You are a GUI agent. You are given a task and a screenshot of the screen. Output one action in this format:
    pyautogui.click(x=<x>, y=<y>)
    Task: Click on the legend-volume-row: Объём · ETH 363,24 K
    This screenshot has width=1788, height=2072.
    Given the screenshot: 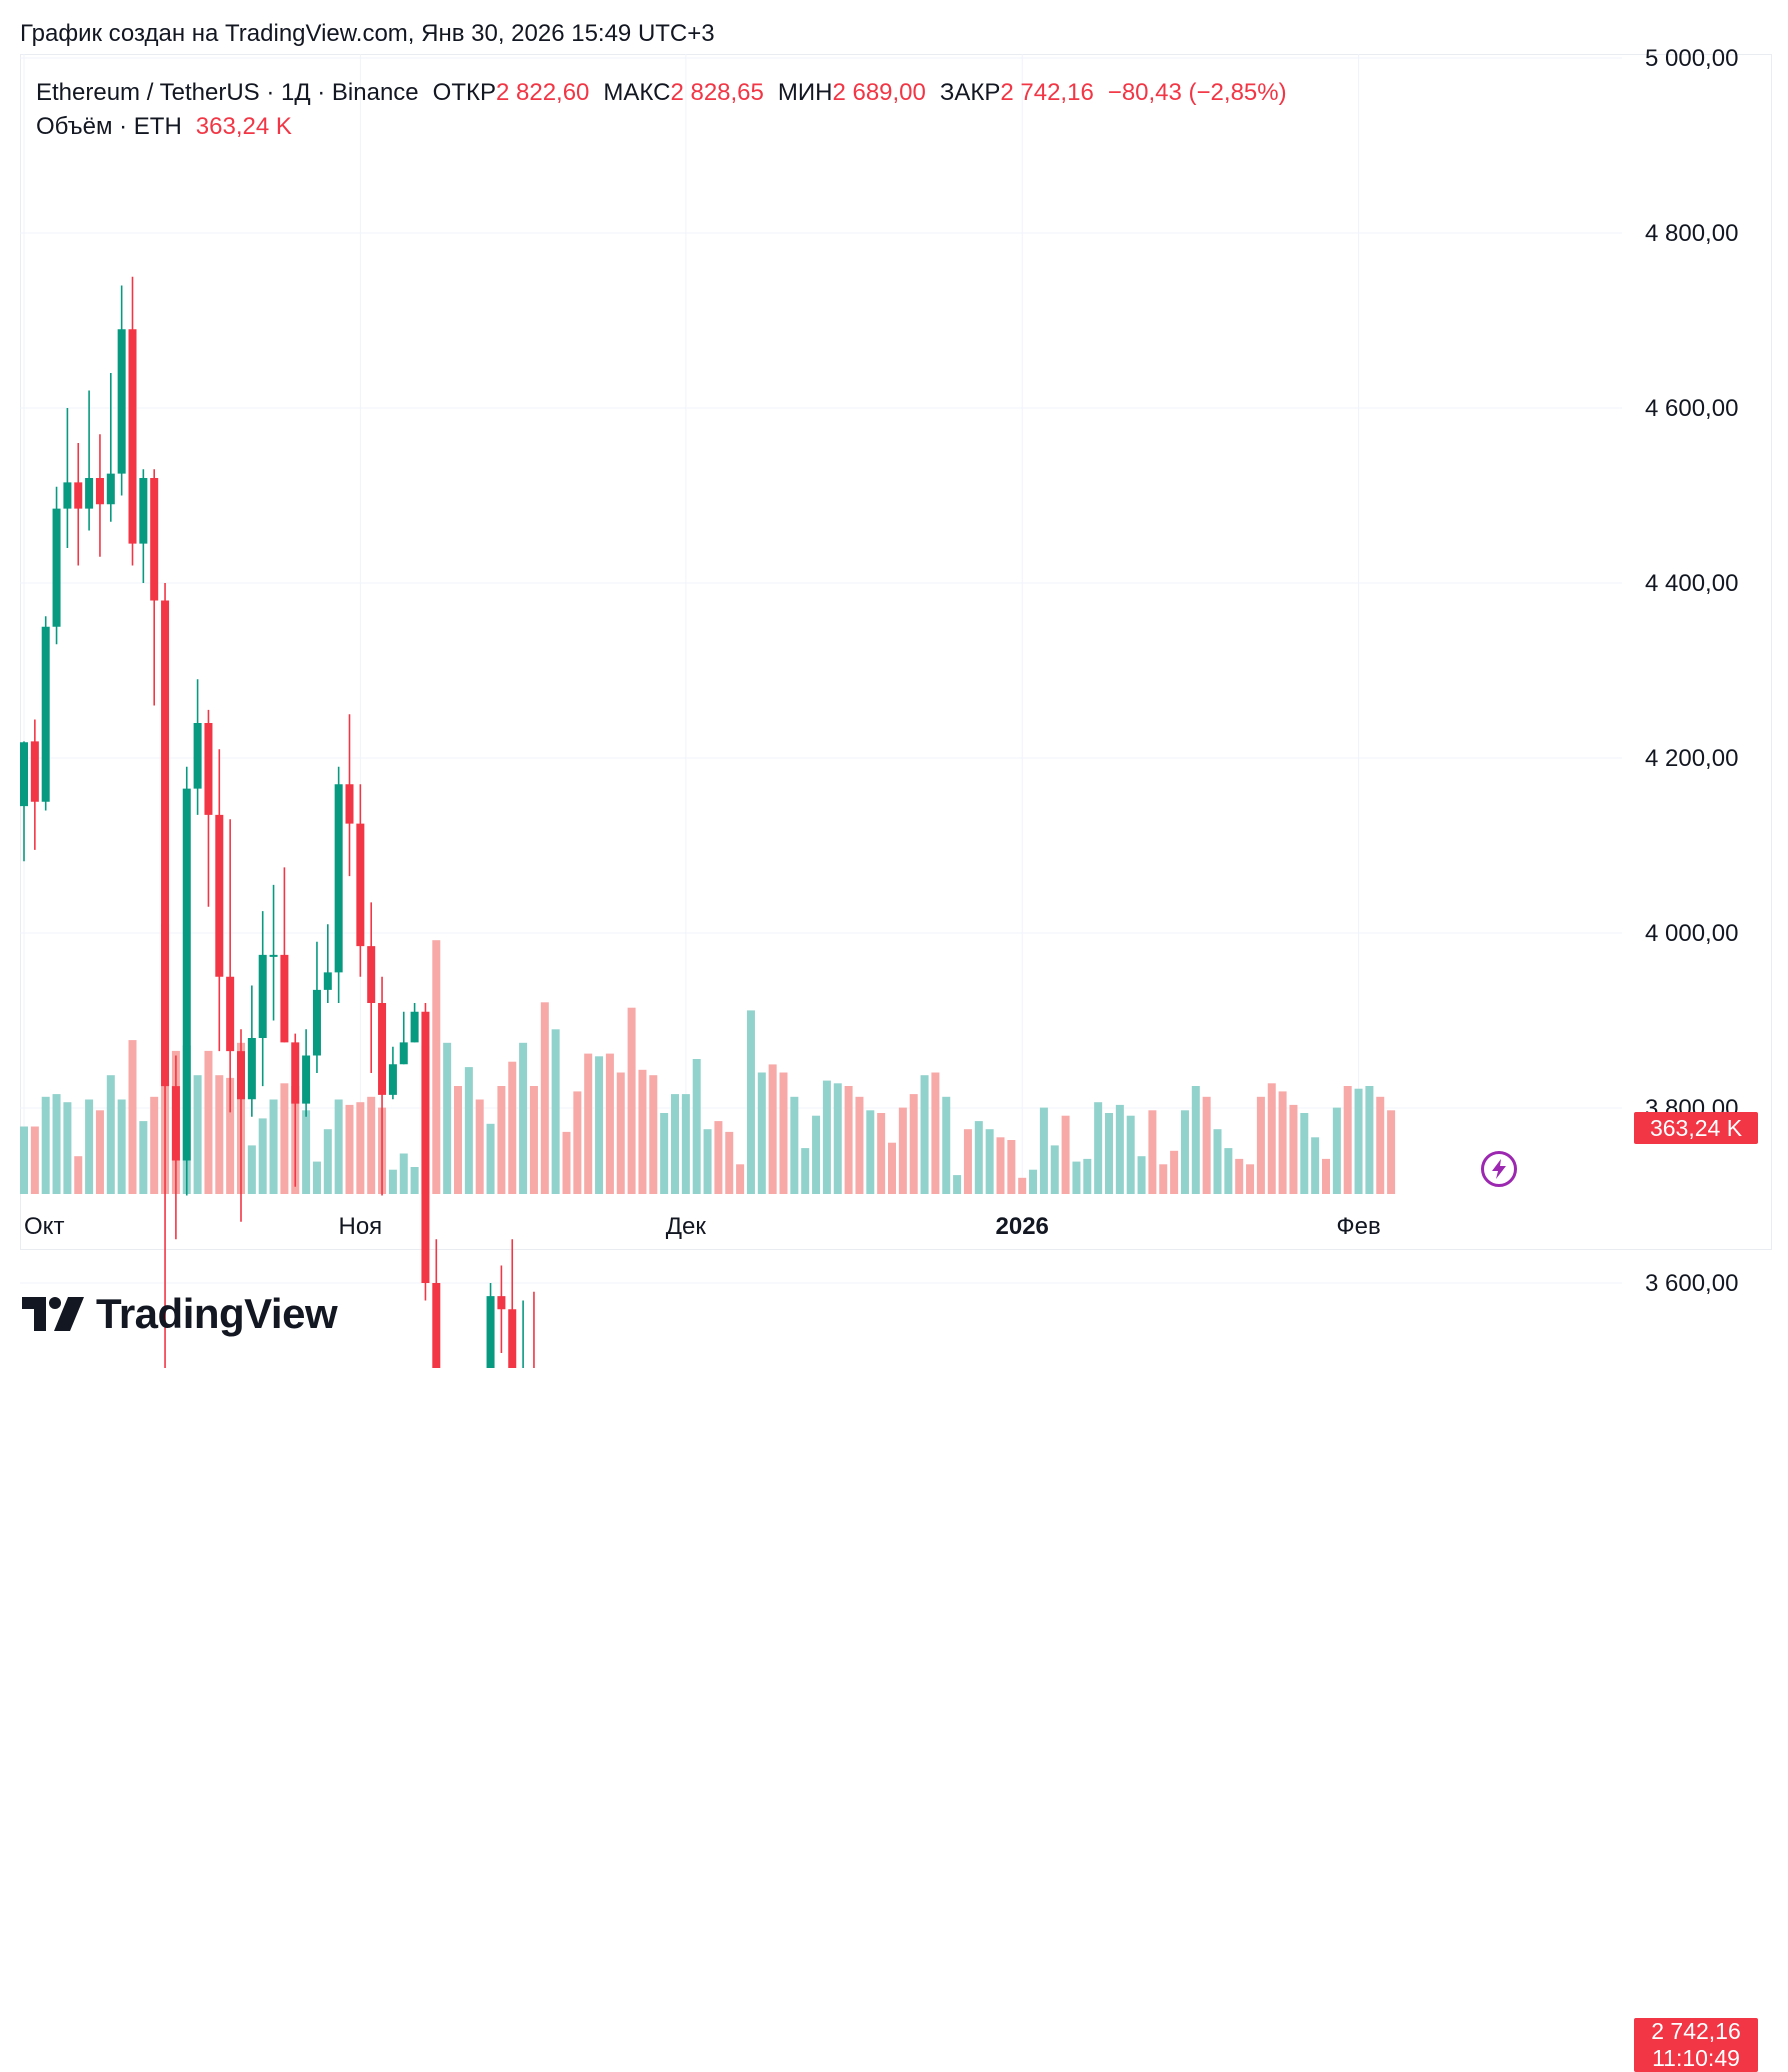 What is the action you would take?
    pyautogui.click(x=668, y=127)
    